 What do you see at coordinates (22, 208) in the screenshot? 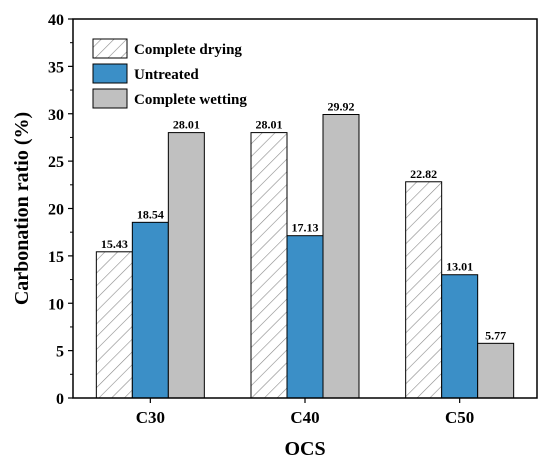
I see `y-axis-title: Carbonation ratio (%)` at bounding box center [22, 208].